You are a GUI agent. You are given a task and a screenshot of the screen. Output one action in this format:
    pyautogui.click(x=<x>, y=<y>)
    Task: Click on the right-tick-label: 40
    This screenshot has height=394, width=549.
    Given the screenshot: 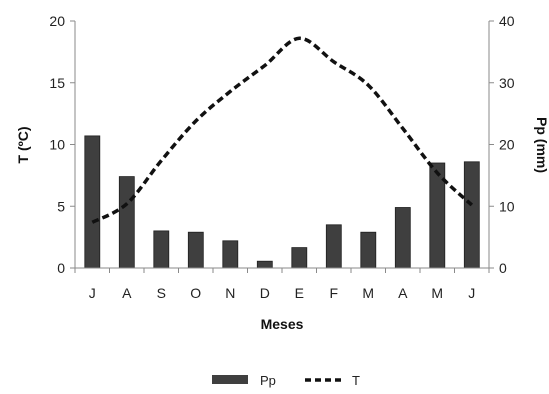 What is the action you would take?
    pyautogui.click(x=507, y=21)
    